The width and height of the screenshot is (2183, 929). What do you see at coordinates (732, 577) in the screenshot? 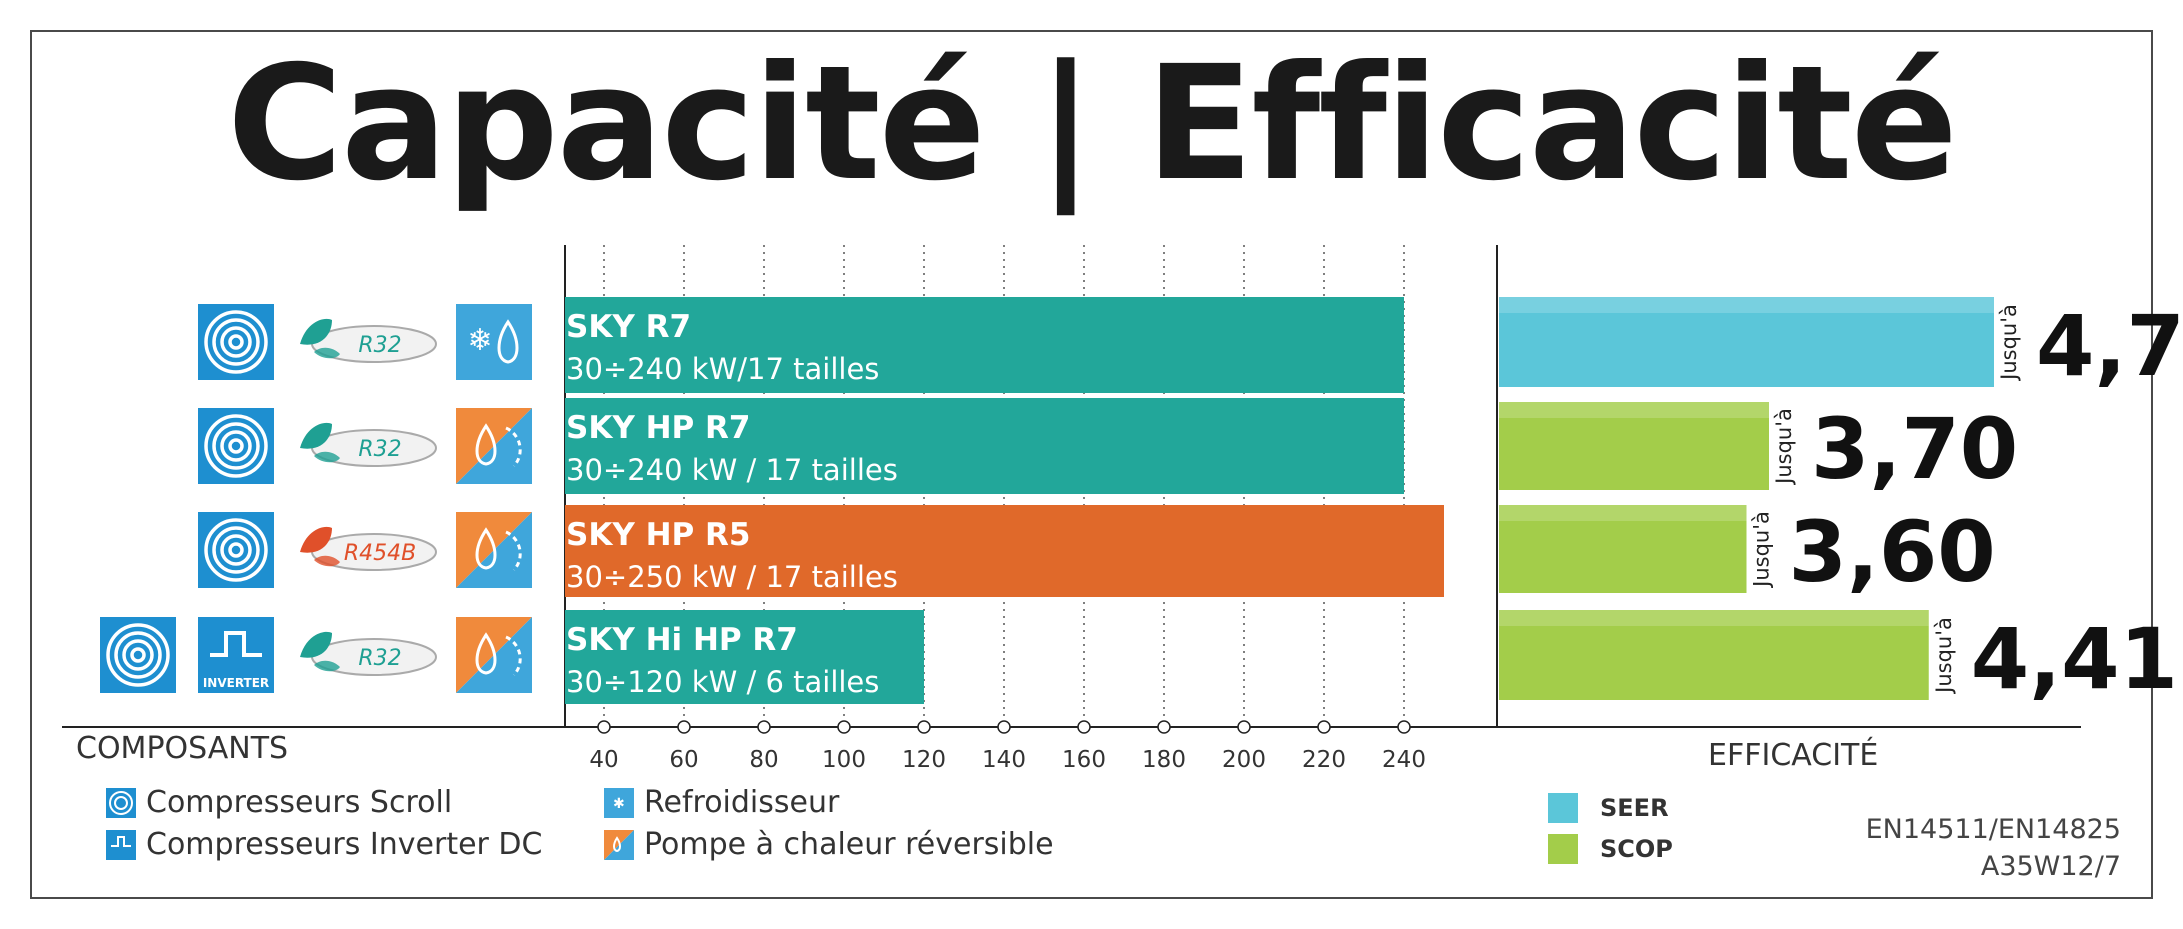
I see `bar-range-label: 30÷250 kW / 17 tailles` at bounding box center [732, 577].